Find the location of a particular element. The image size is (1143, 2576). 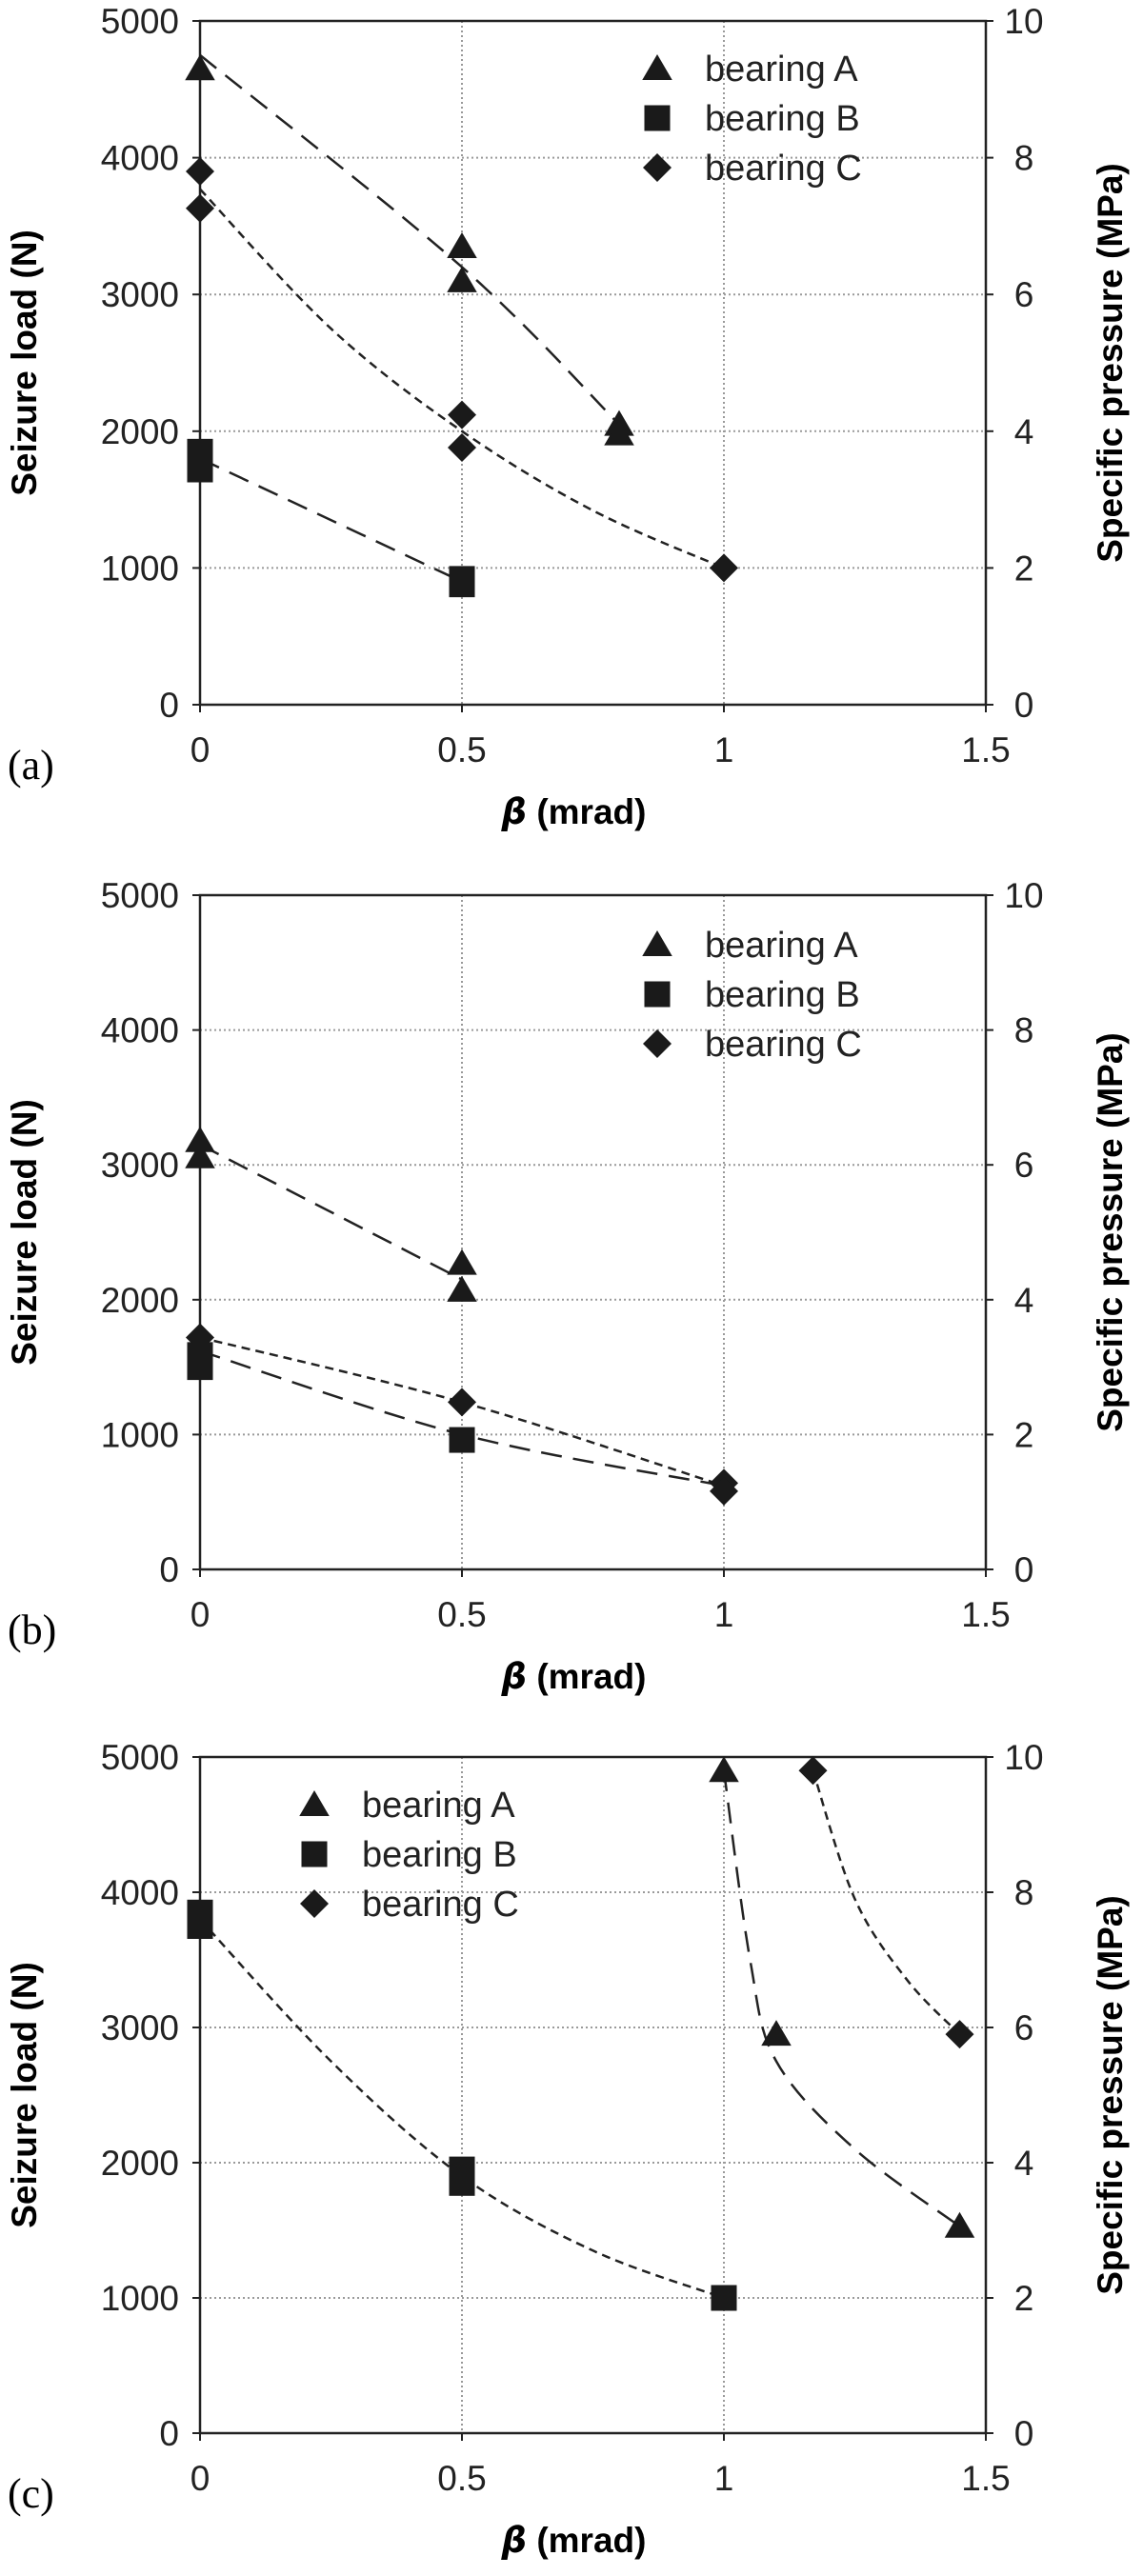

y2-axis-title: Specific pressure (MPa) is located at coordinates (1110, 1231).